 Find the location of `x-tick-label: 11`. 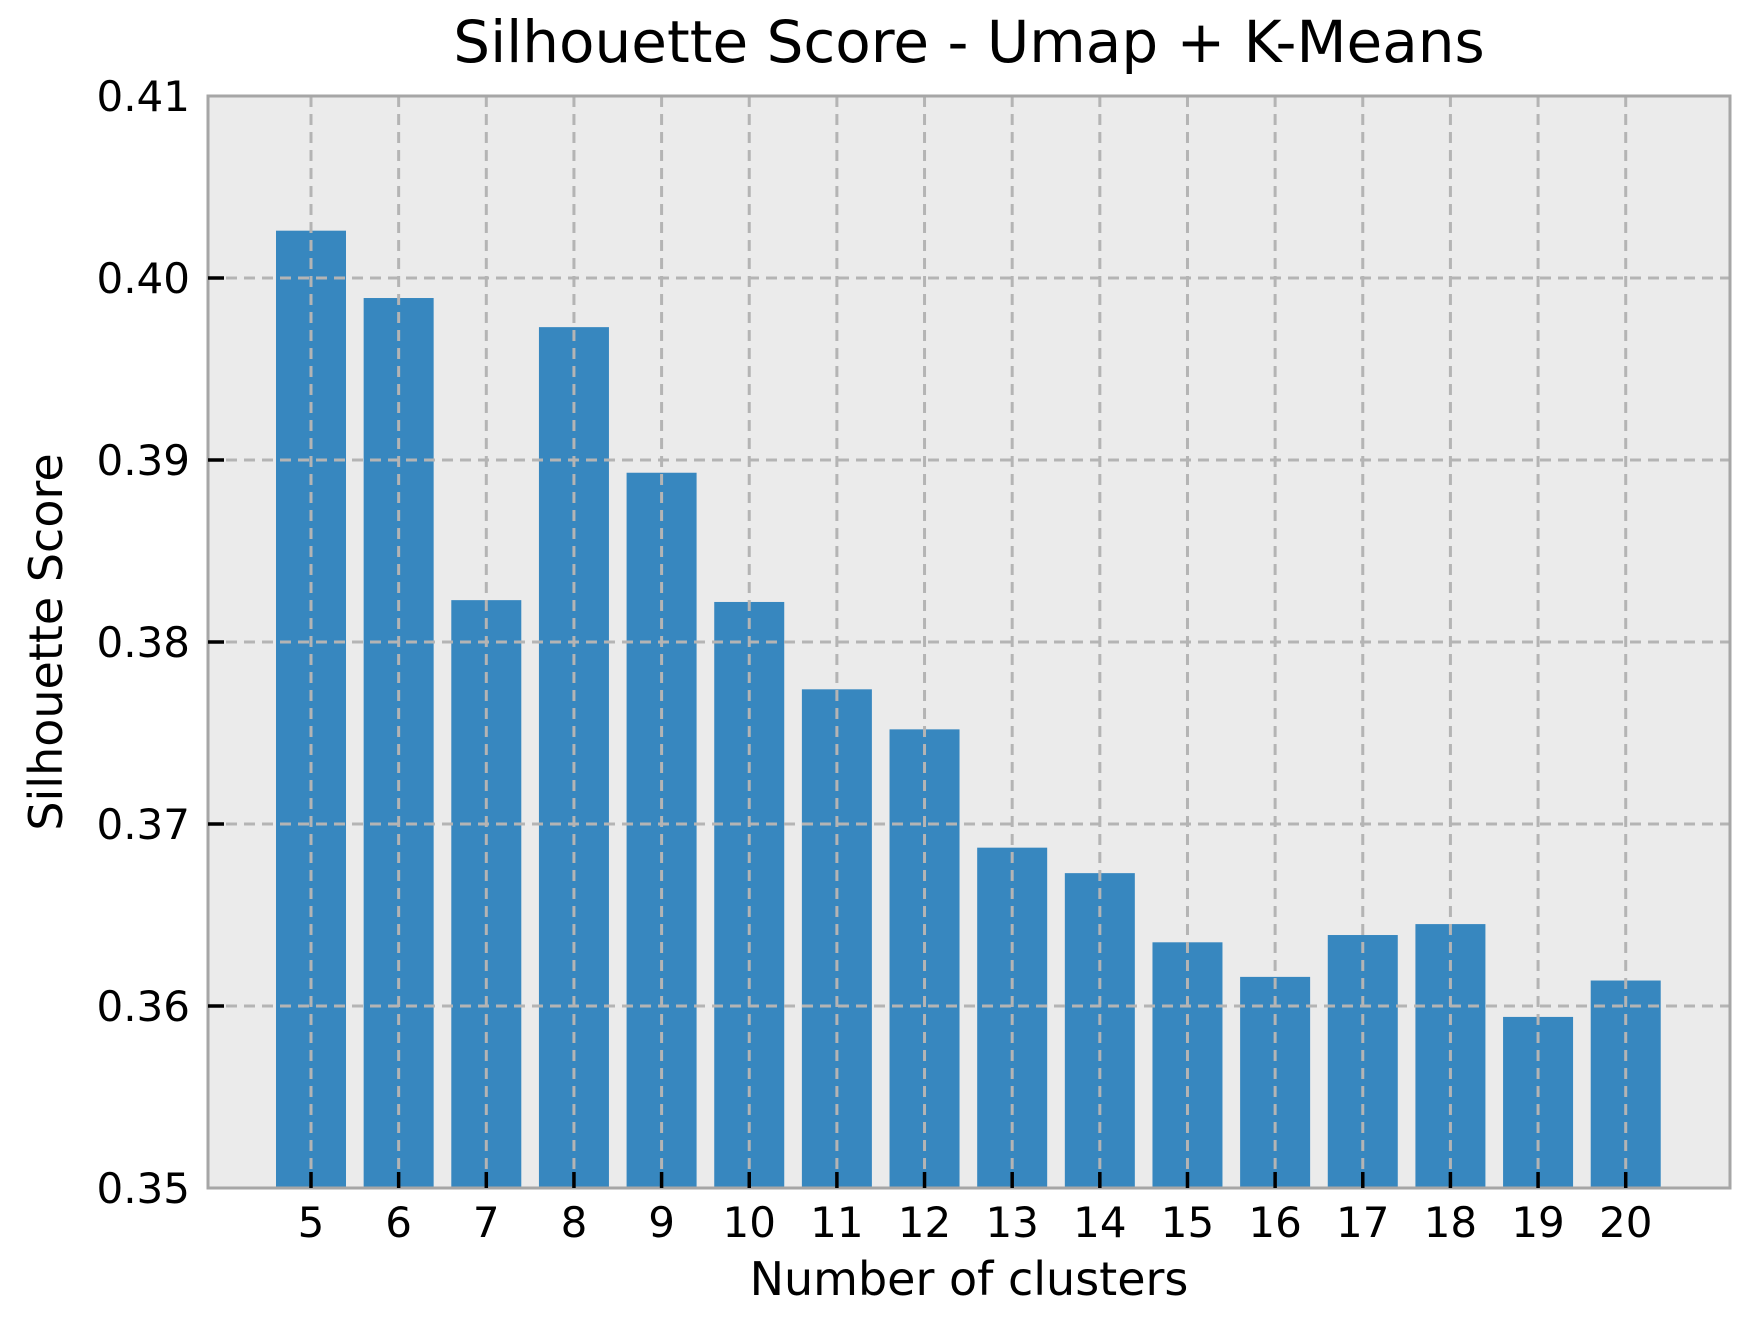

x-tick-label: 11 is located at coordinates (836, 1222).